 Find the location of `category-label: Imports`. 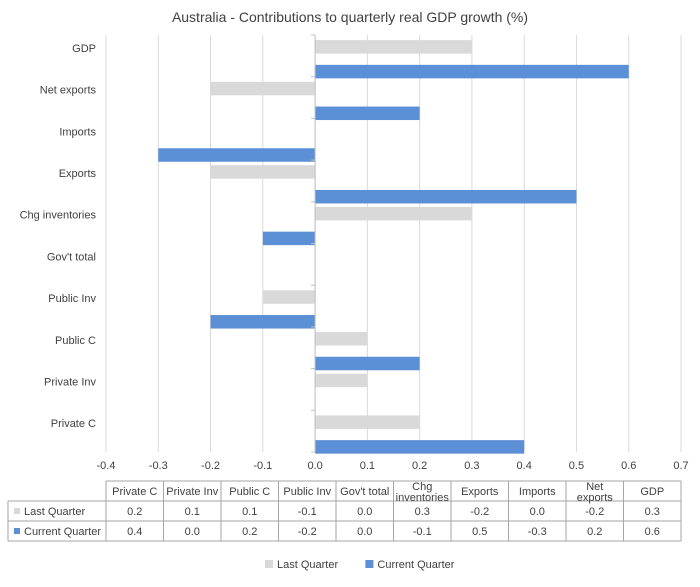

category-label: Imports is located at coordinates (77, 132).